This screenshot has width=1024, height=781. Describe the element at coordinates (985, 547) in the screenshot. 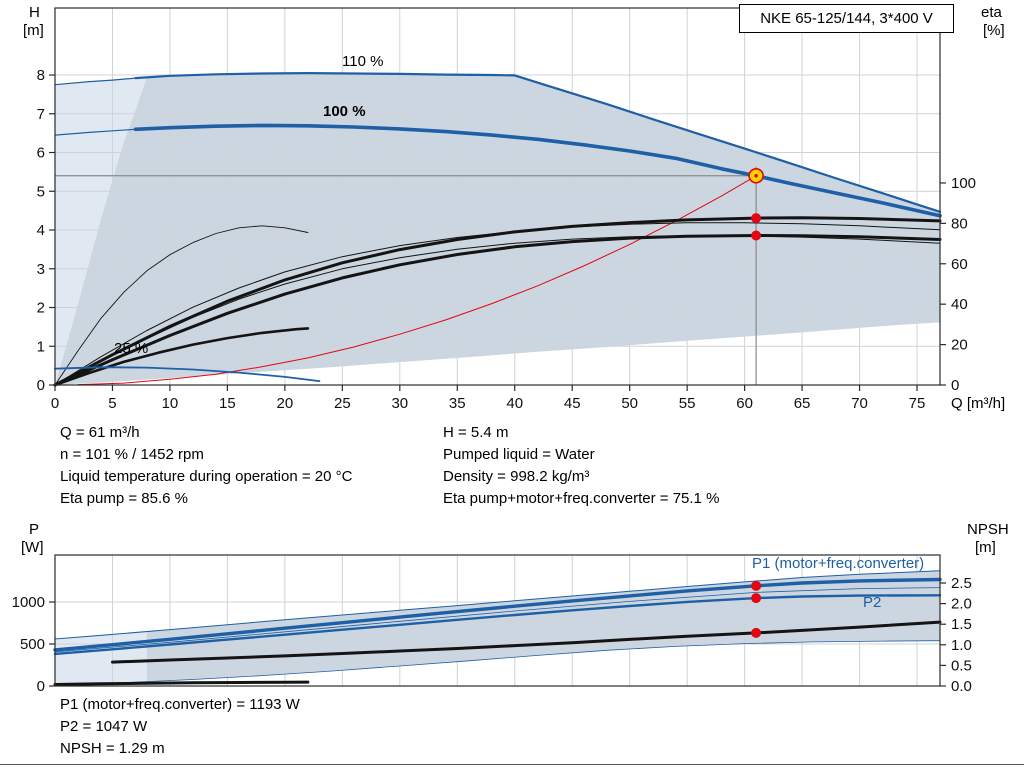

I see `npsh-axis-unit: [m]` at that location.